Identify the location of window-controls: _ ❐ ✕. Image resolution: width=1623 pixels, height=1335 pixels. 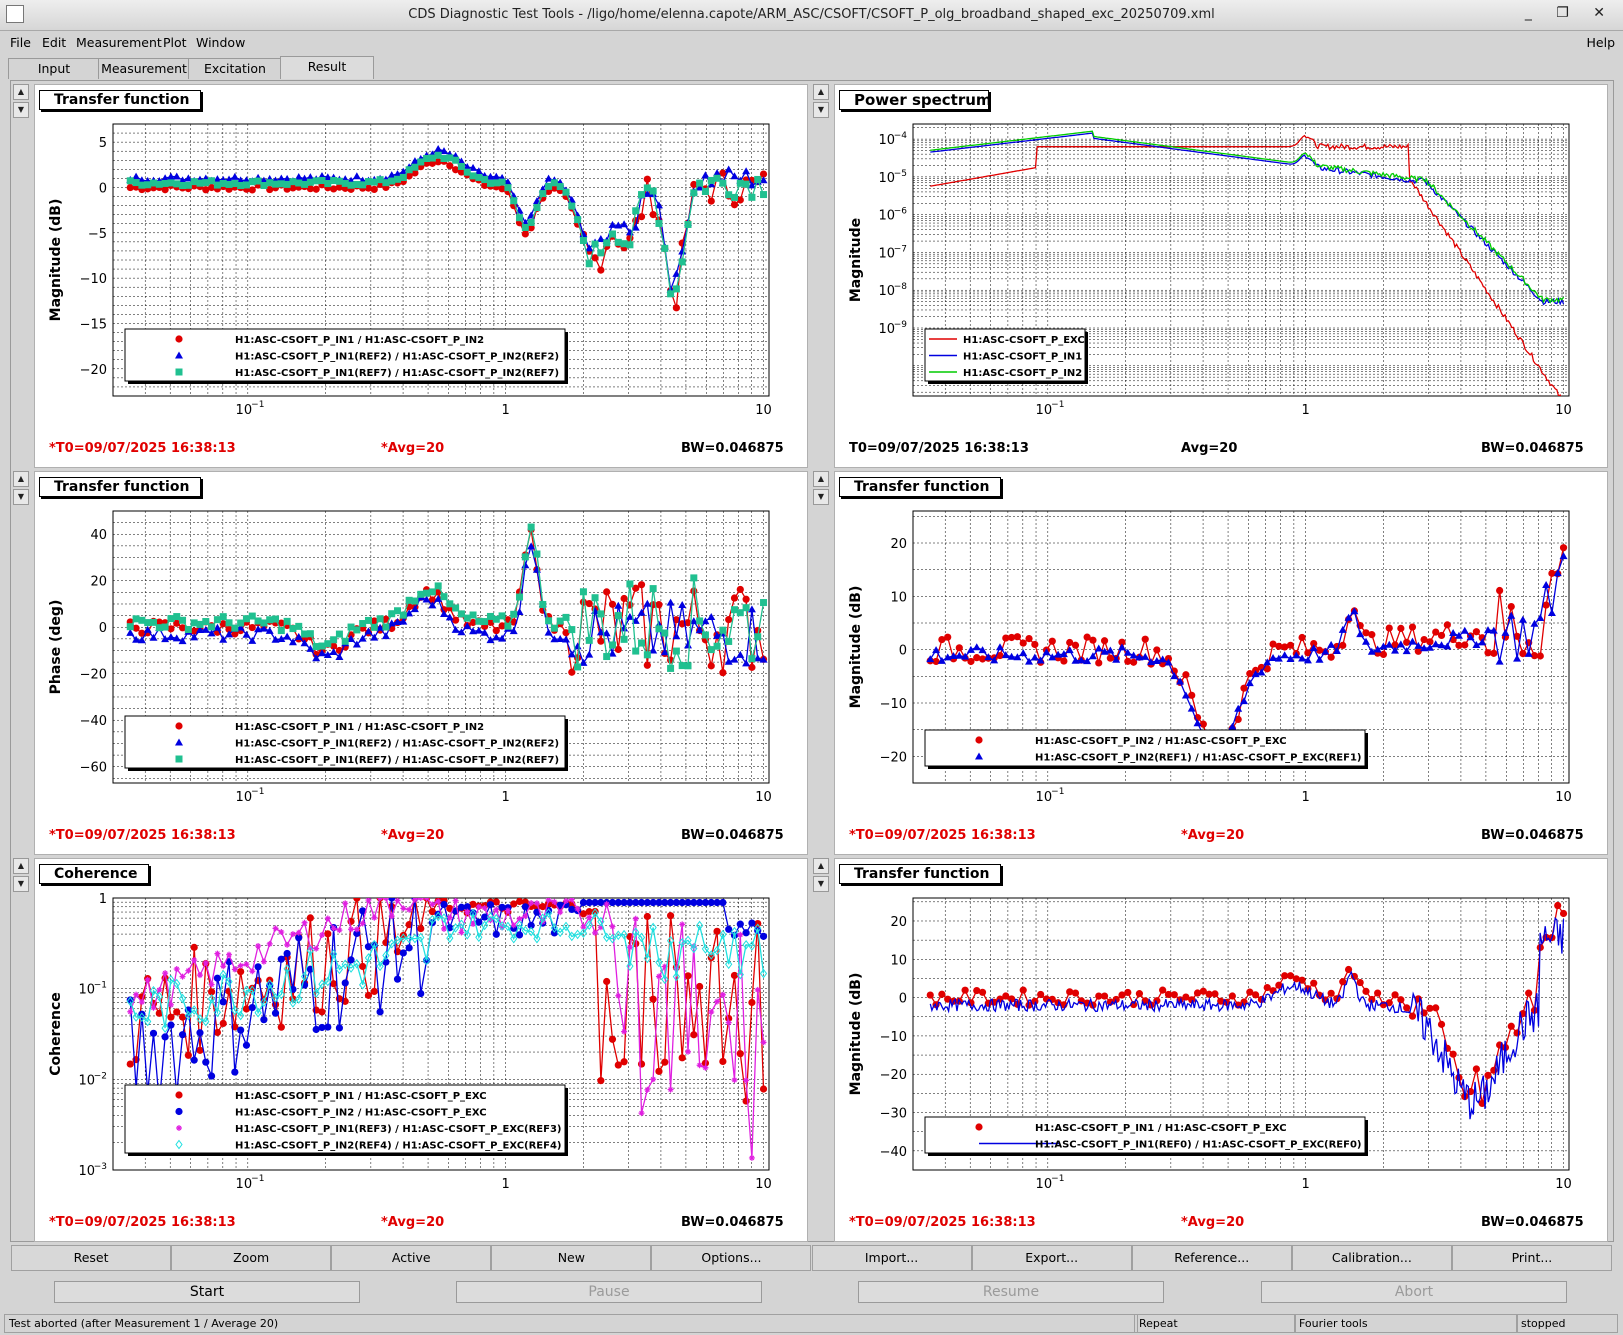
(1569, 13).